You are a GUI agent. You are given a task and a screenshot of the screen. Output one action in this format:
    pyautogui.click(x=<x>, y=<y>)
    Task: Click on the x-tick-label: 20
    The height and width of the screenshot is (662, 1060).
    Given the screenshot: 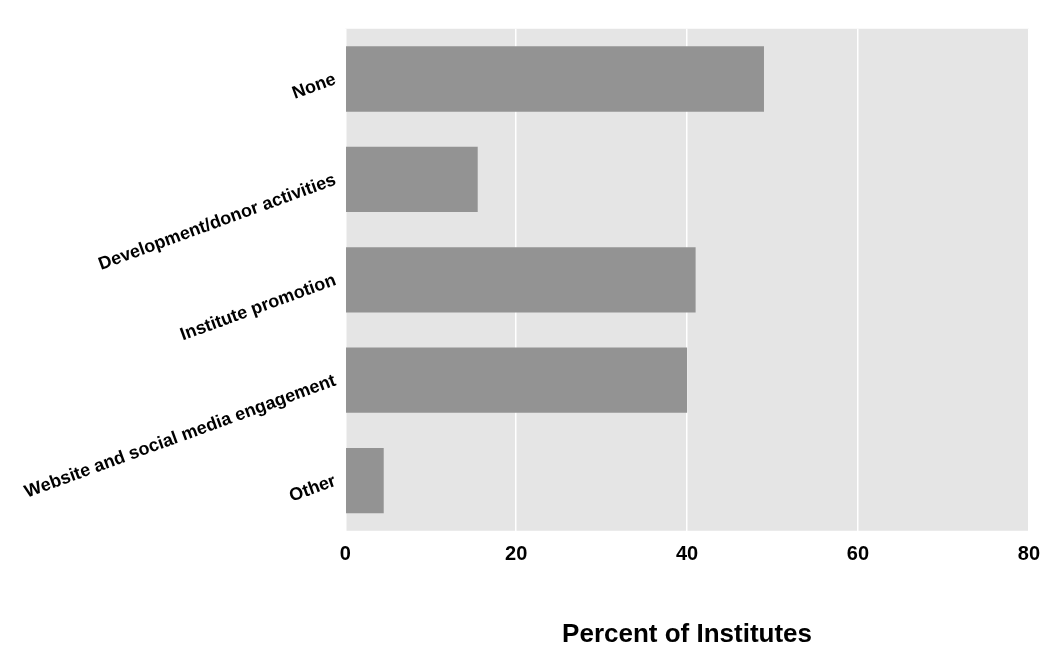 What is the action you would take?
    pyautogui.click(x=516, y=553)
    